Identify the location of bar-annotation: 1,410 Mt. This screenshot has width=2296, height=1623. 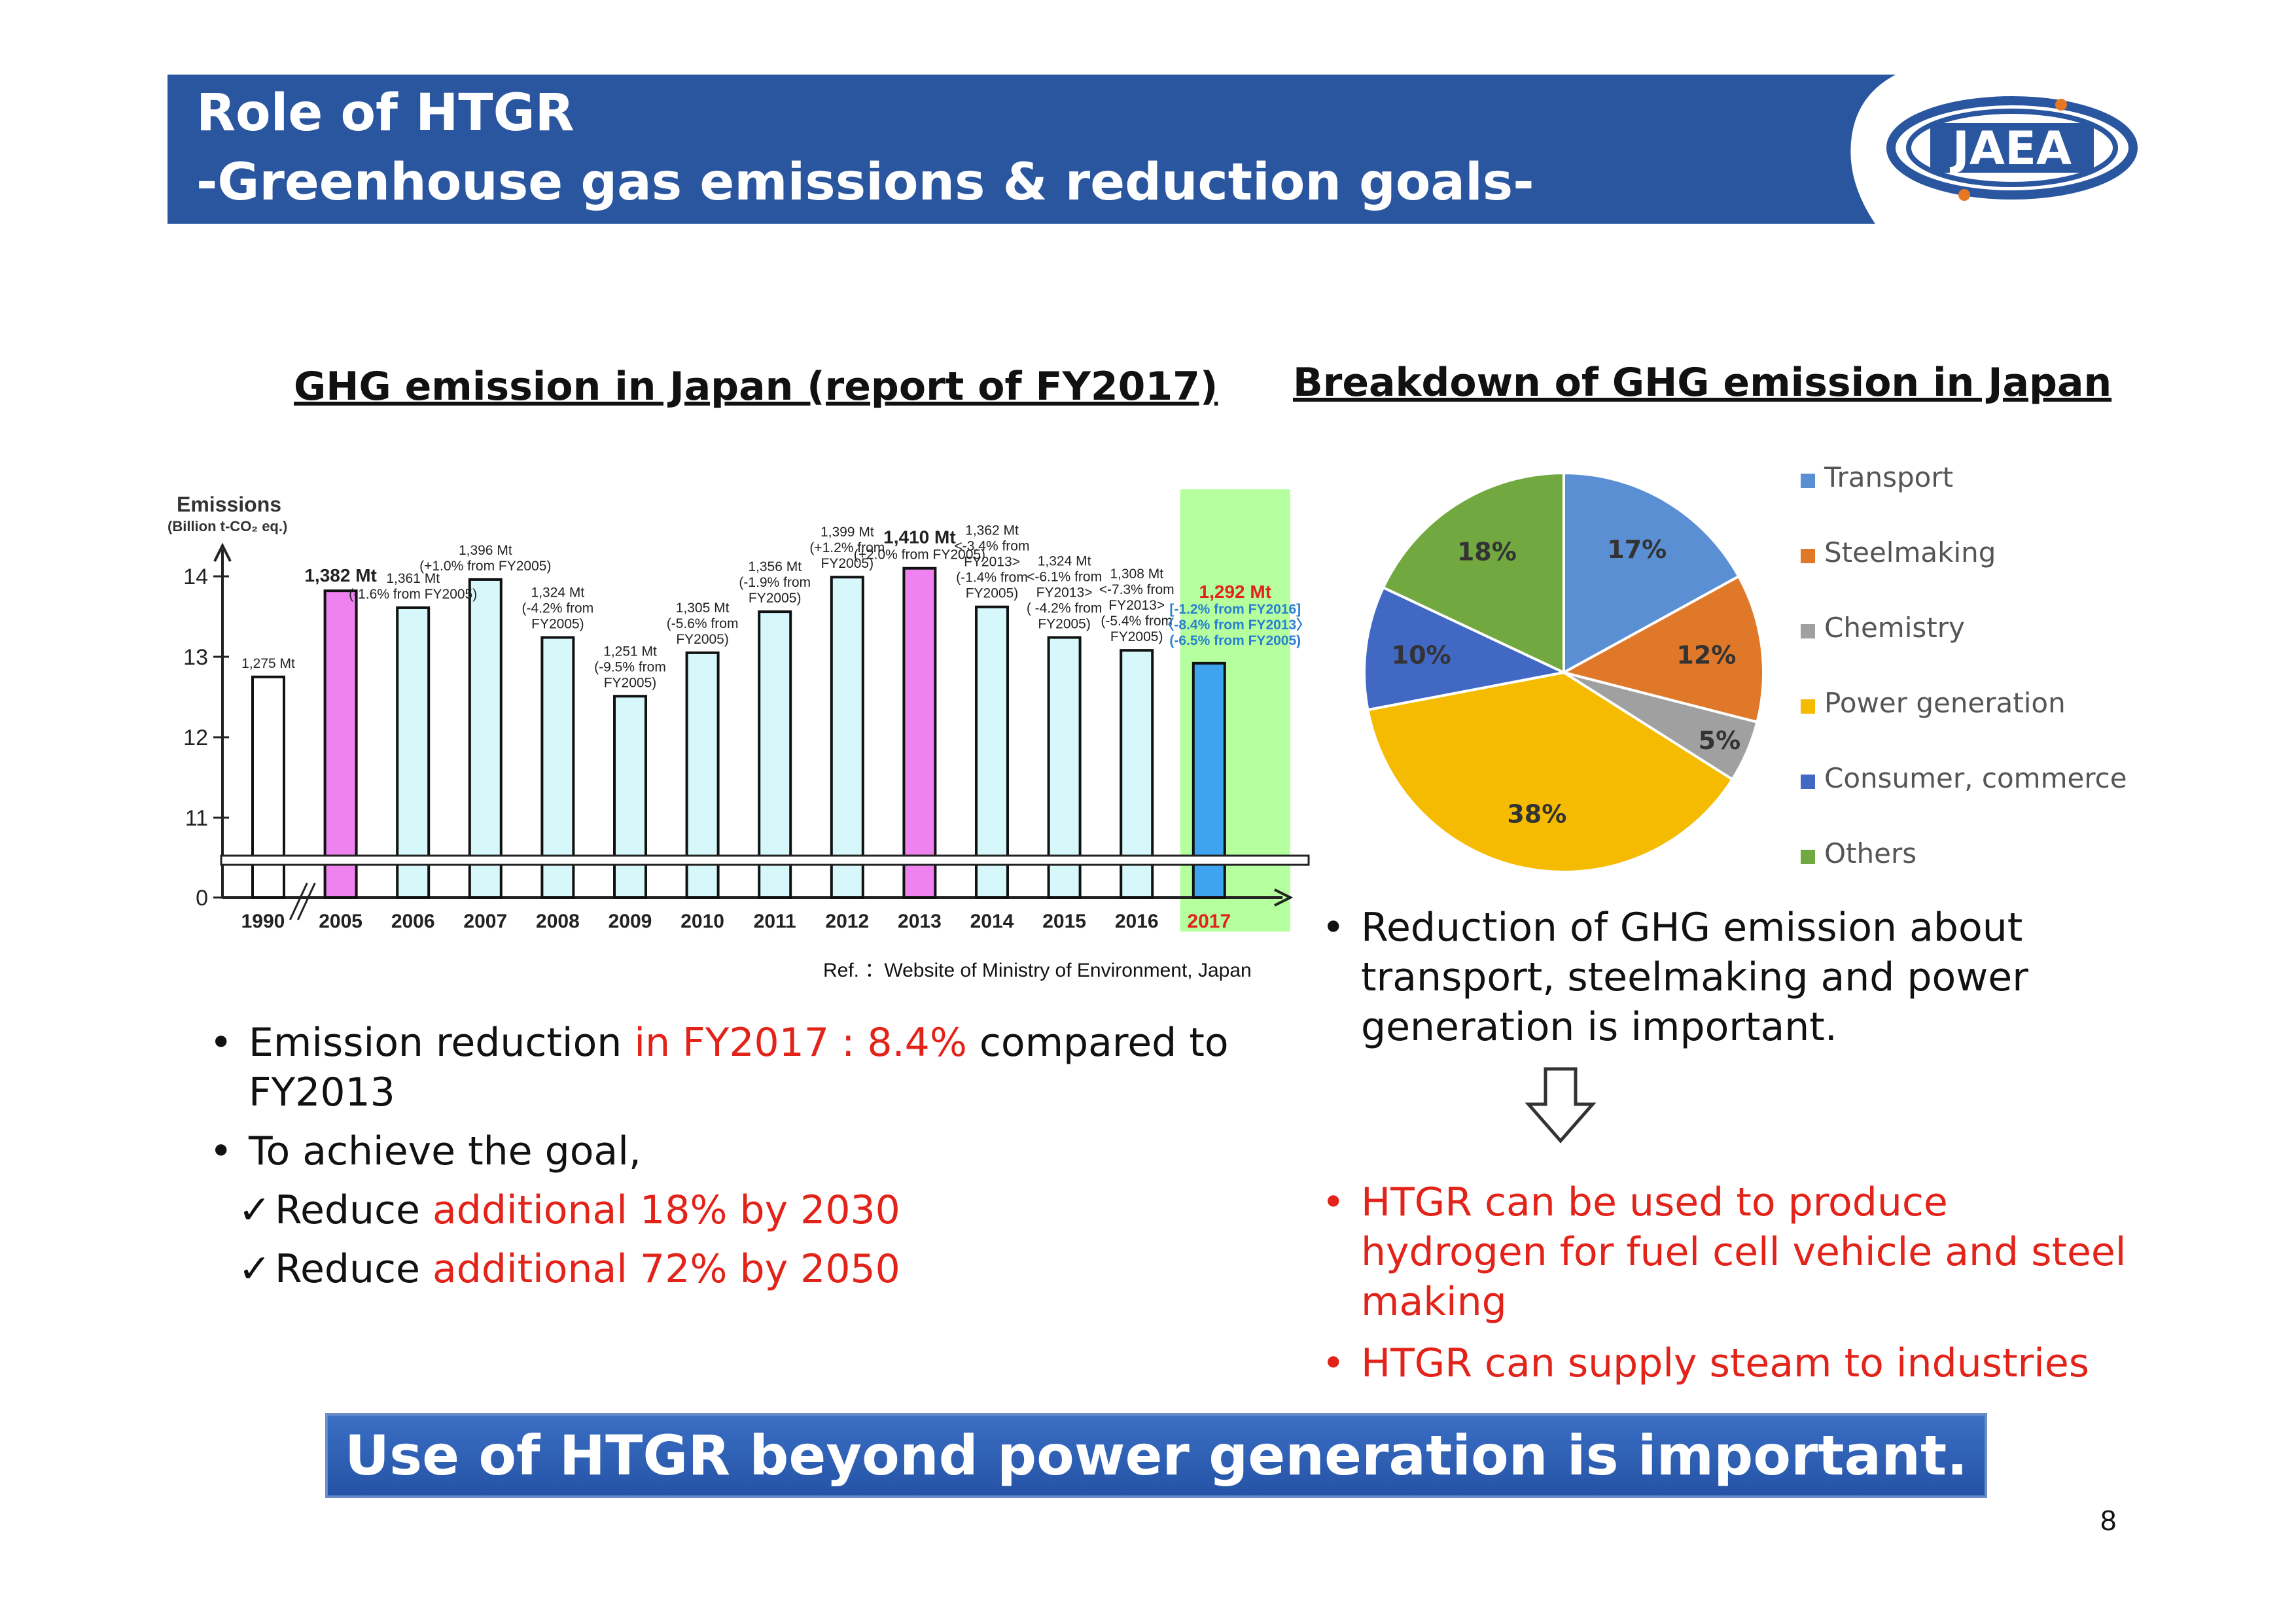
(919, 537).